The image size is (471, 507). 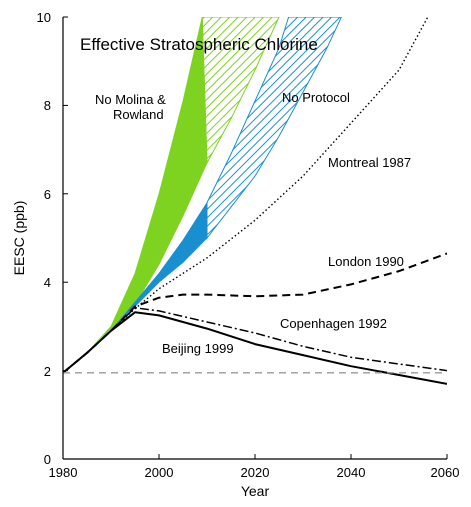 I want to click on x-tick-label-2000: 2000, so click(x=159, y=472).